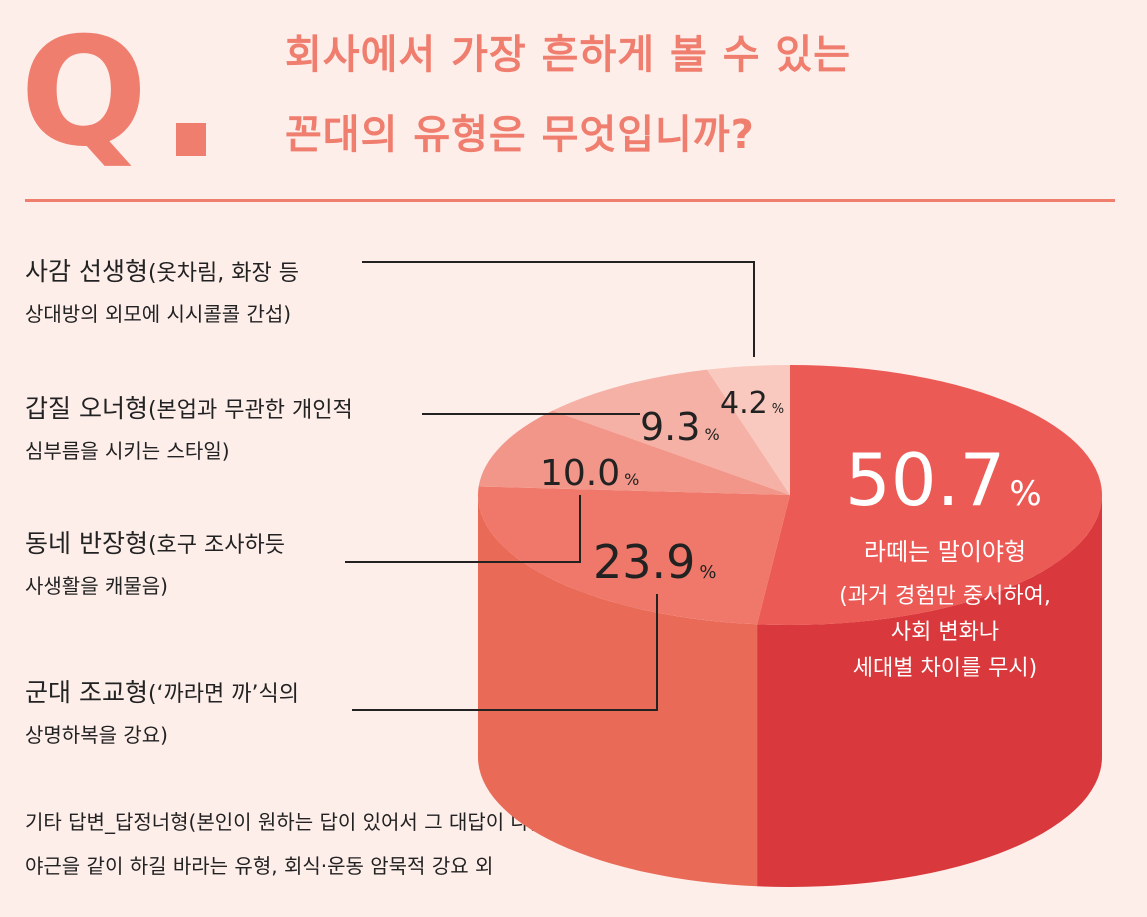 Image resolution: width=1147 pixels, height=917 pixels. I want to click on slice-name-latte: 라떼는 말이야형, so click(945, 552).